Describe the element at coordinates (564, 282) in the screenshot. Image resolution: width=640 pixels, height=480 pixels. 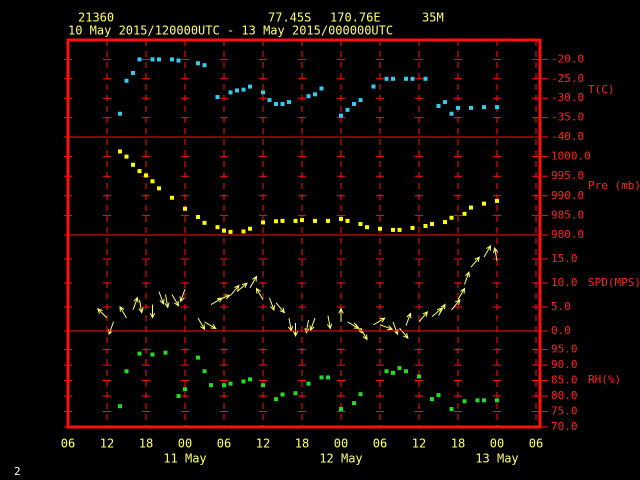
I see `y-tick-label: 10.0` at that location.